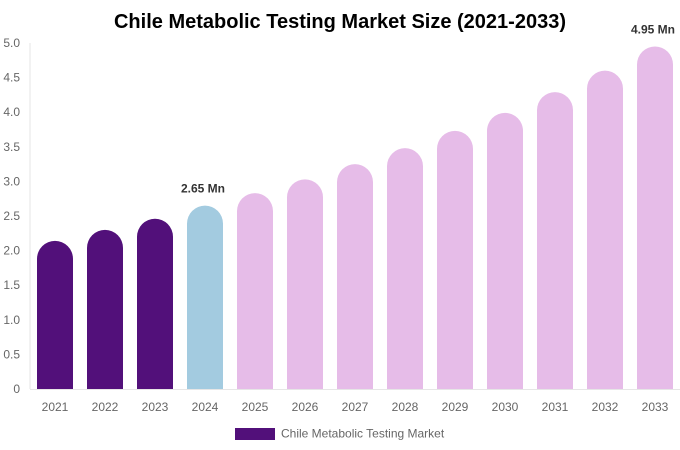 The height and width of the screenshot is (450, 680). I want to click on y-tick-label: 5.0, so click(11, 43).